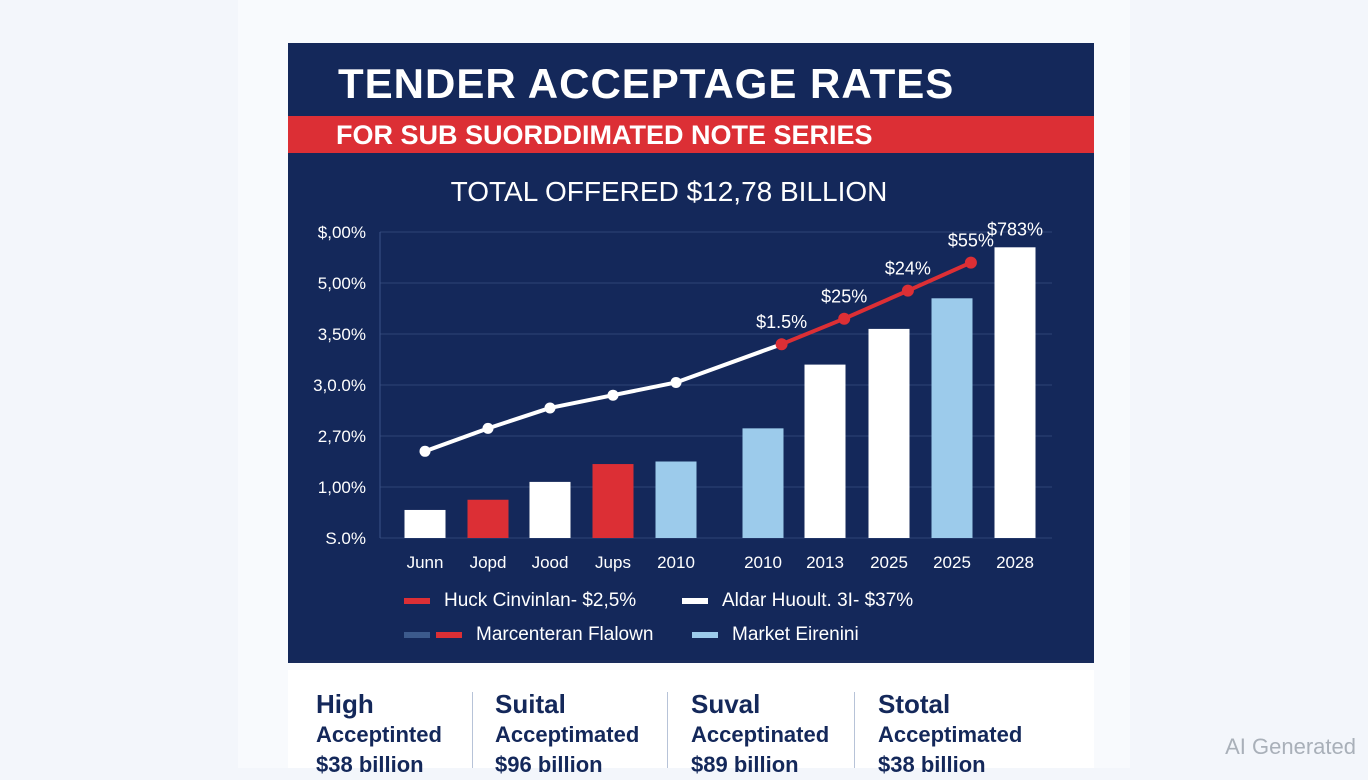  What do you see at coordinates (825, 562) in the screenshot?
I see `x-tick-label: 2013` at bounding box center [825, 562].